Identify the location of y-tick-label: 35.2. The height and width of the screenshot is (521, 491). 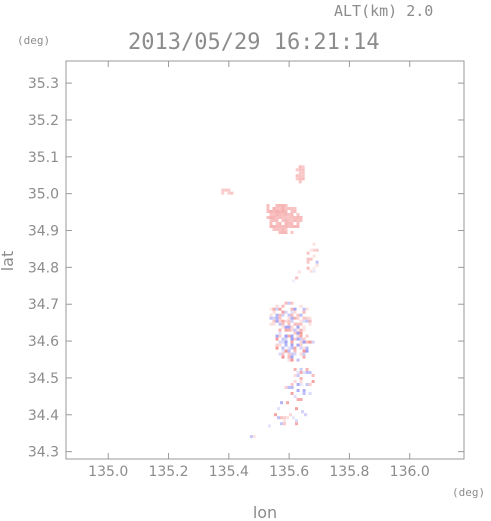
(43, 121).